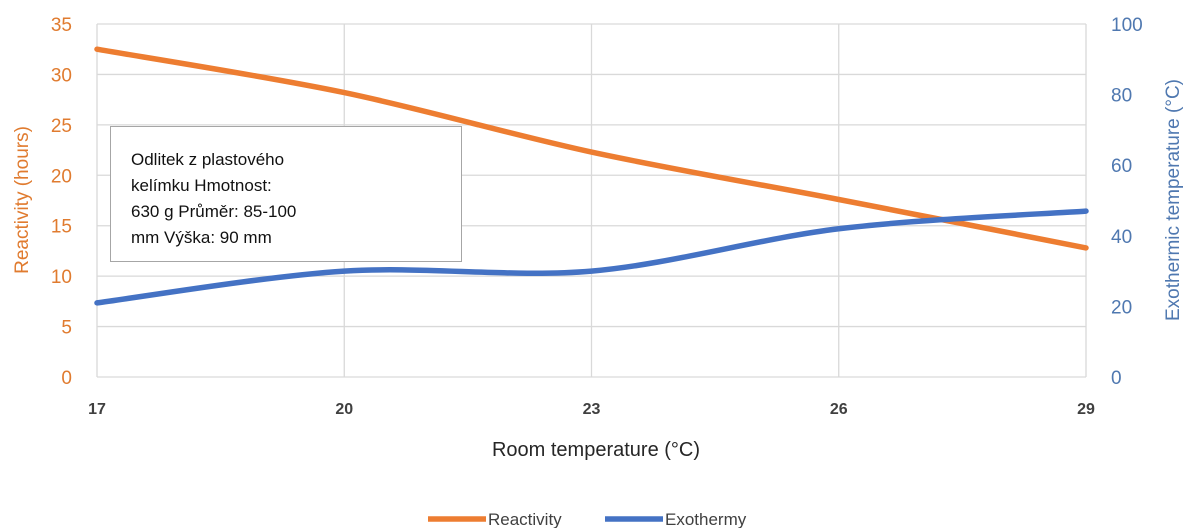  I want to click on right-tick-label: 60, so click(1121, 166).